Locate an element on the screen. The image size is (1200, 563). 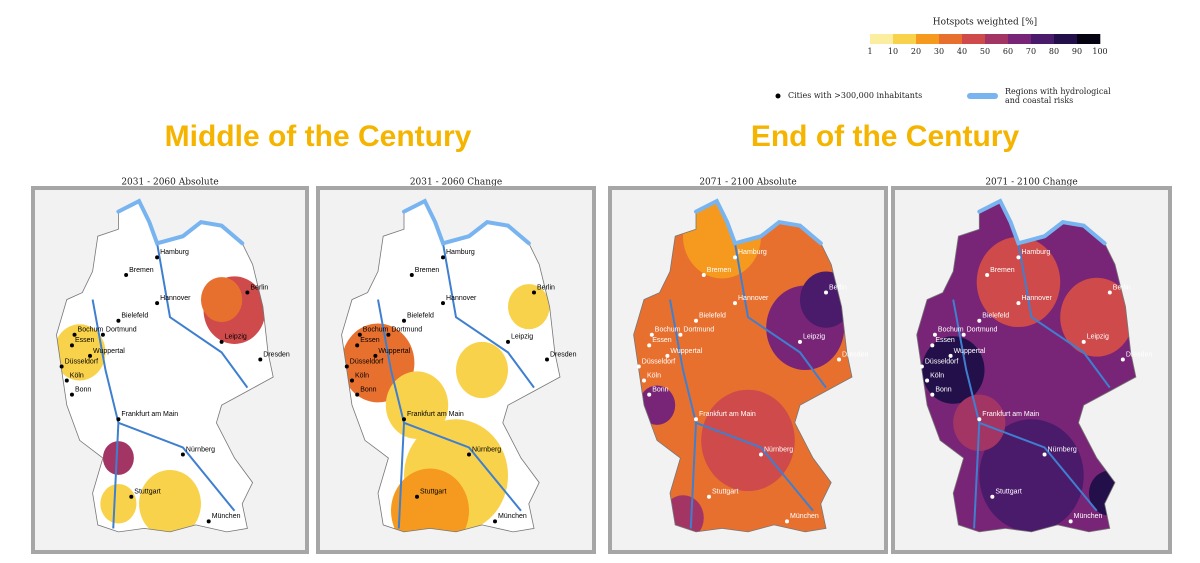
map is located at coordinates (450, 366).